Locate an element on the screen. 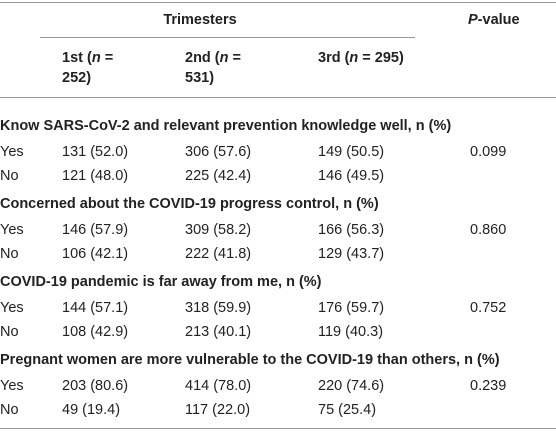 The height and width of the screenshot is (439, 556). cell: 176 (59.7) is located at coordinates (351, 308).